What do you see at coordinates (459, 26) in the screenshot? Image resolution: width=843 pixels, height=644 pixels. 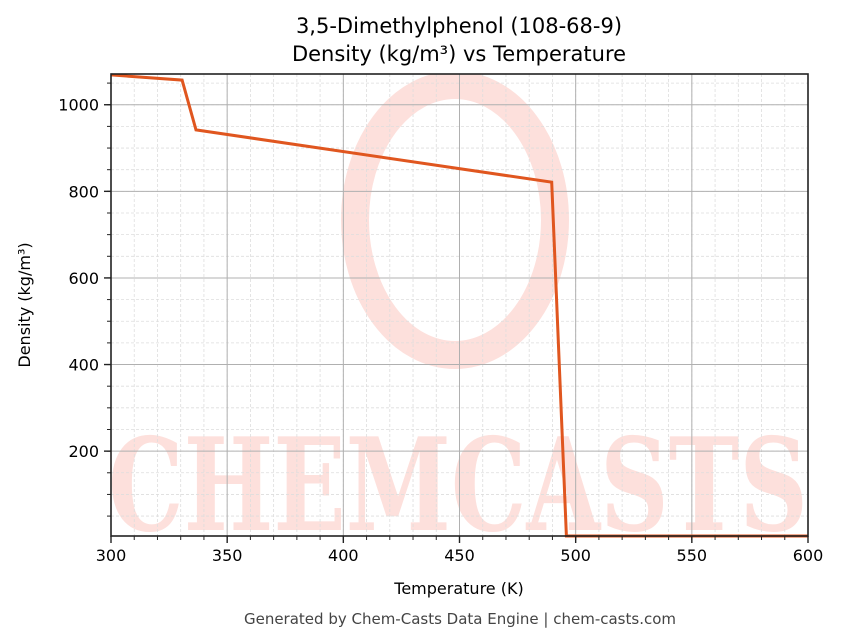 I see `chart-title: 3,5-Dimethylphenol (108-68-9)` at bounding box center [459, 26].